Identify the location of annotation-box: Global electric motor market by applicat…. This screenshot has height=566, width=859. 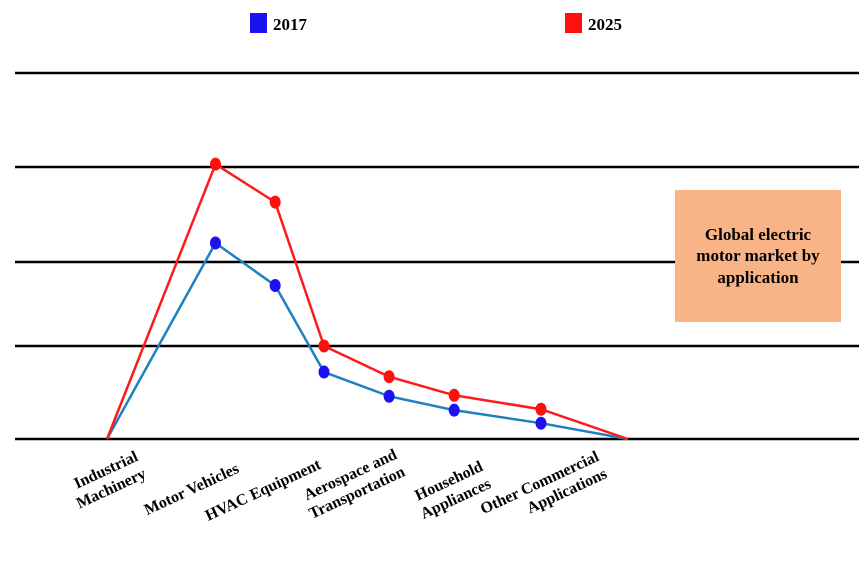
(758, 256).